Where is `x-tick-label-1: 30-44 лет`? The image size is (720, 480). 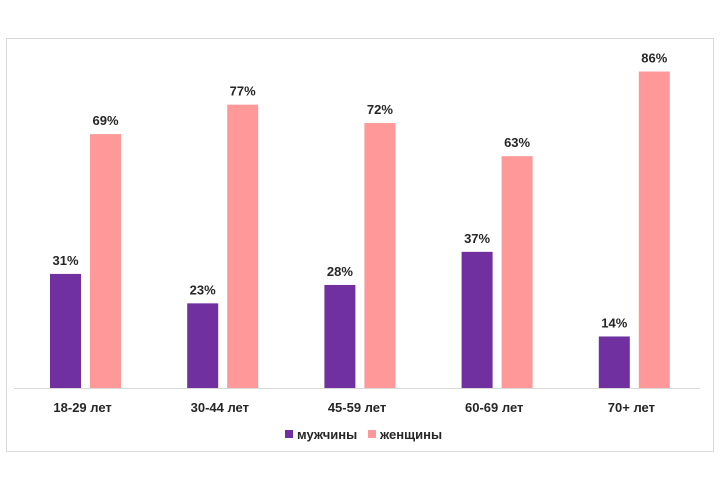
x-tick-label-1: 30-44 лет is located at coordinates (220, 407).